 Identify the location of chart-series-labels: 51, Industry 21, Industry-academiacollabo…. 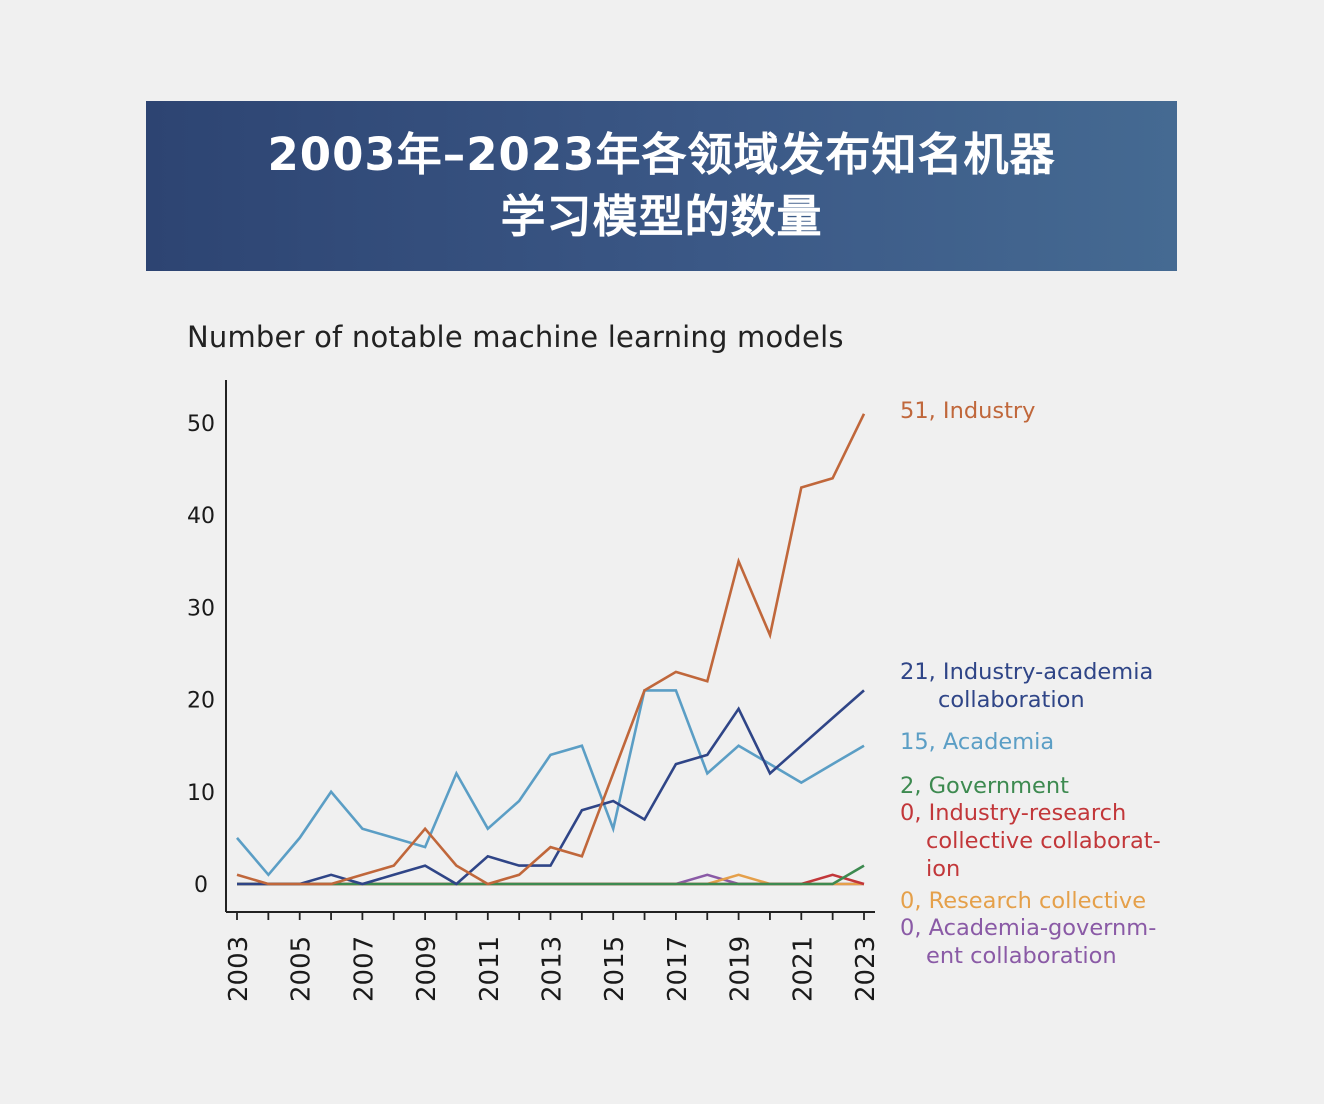
(1030, 683).